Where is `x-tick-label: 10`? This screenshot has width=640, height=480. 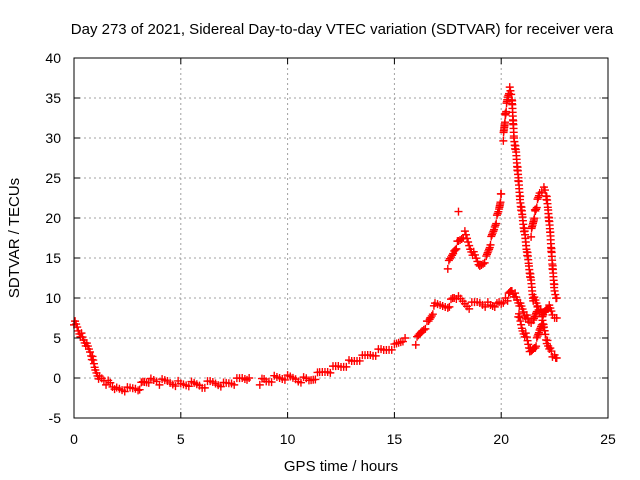 x-tick-label: 10 is located at coordinates (288, 439).